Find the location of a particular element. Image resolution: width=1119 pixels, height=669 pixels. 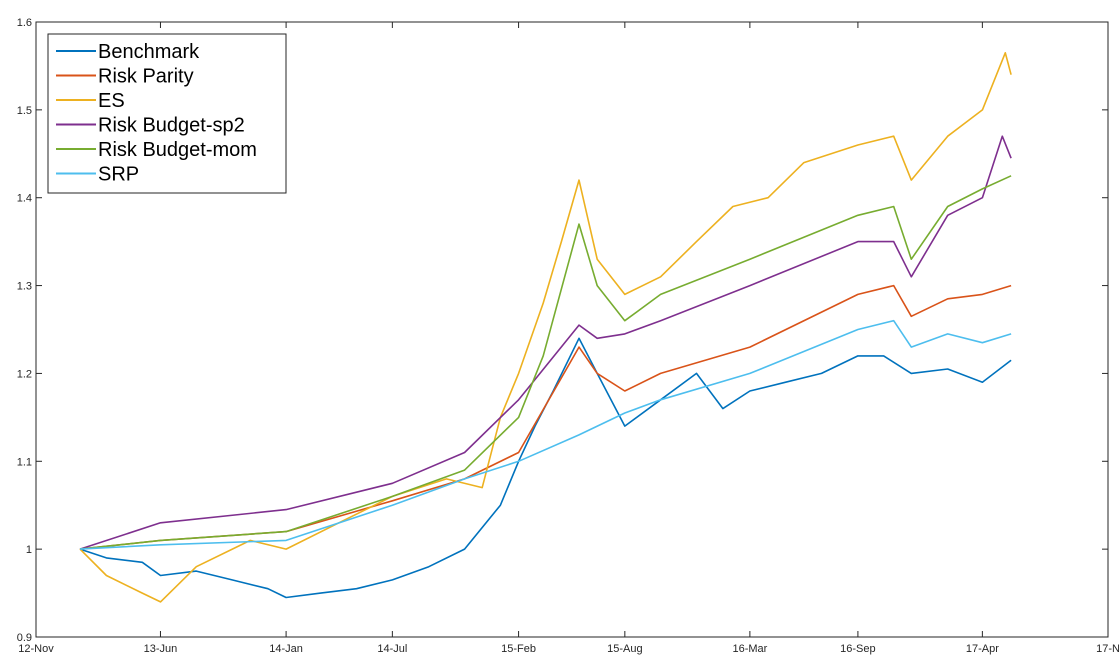

y-tick-label-3: 1.2 is located at coordinates (24, 374).